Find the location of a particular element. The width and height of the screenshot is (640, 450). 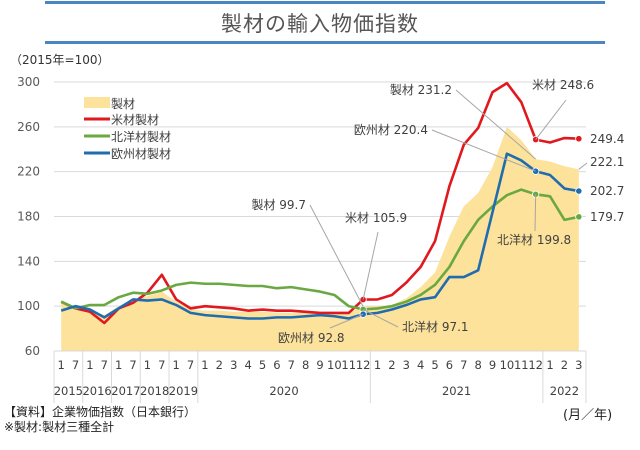

legend-label: 米材製材 is located at coordinates (135, 120).